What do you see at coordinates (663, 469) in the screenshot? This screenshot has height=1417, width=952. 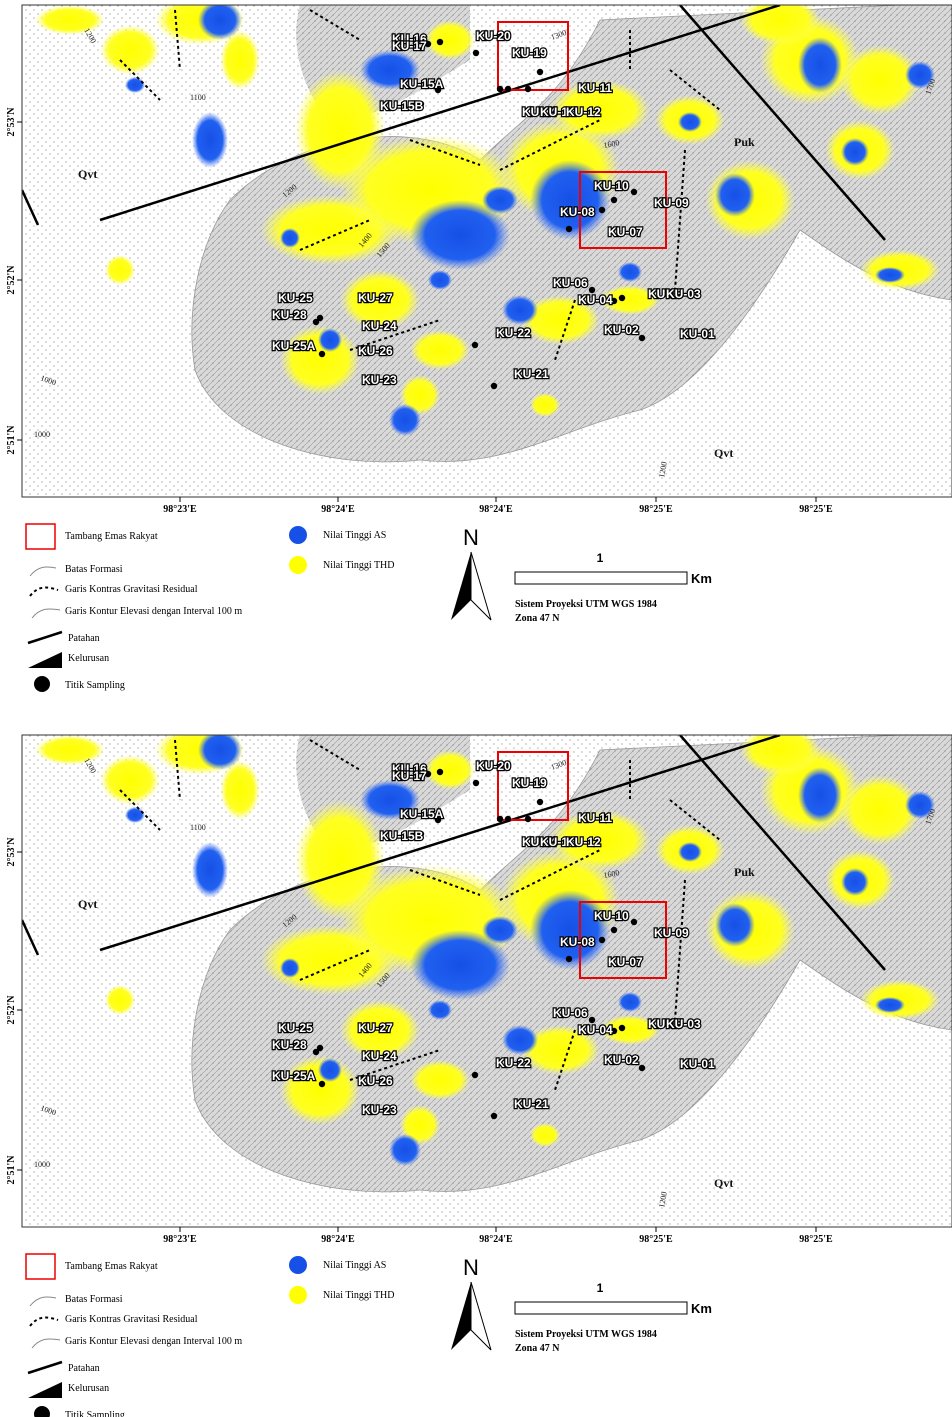 I see `contour-label: 1200` at bounding box center [663, 469].